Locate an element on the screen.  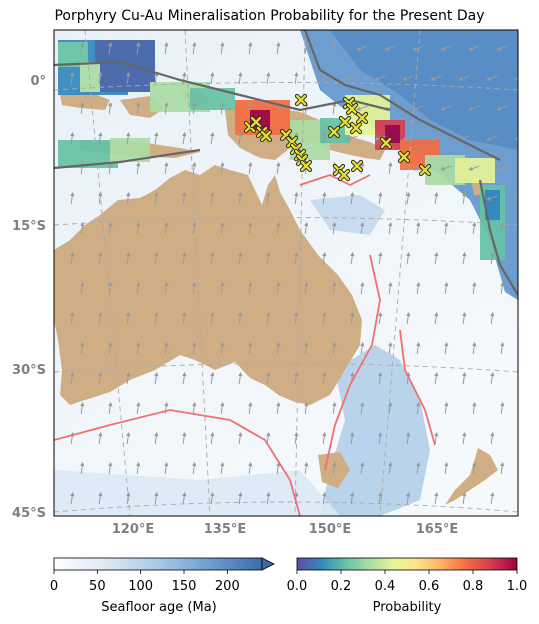
old-seafloor-core is located at coordinates (424, 90).